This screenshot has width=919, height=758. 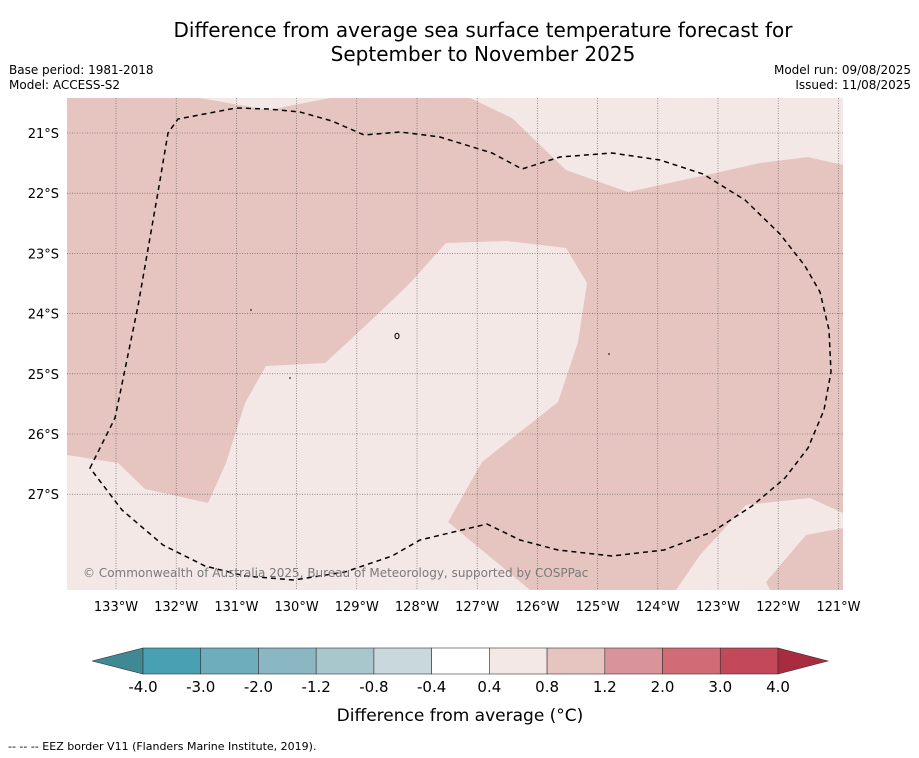 I want to click on colorbar-tick-label: -0.4, so click(x=431, y=687).